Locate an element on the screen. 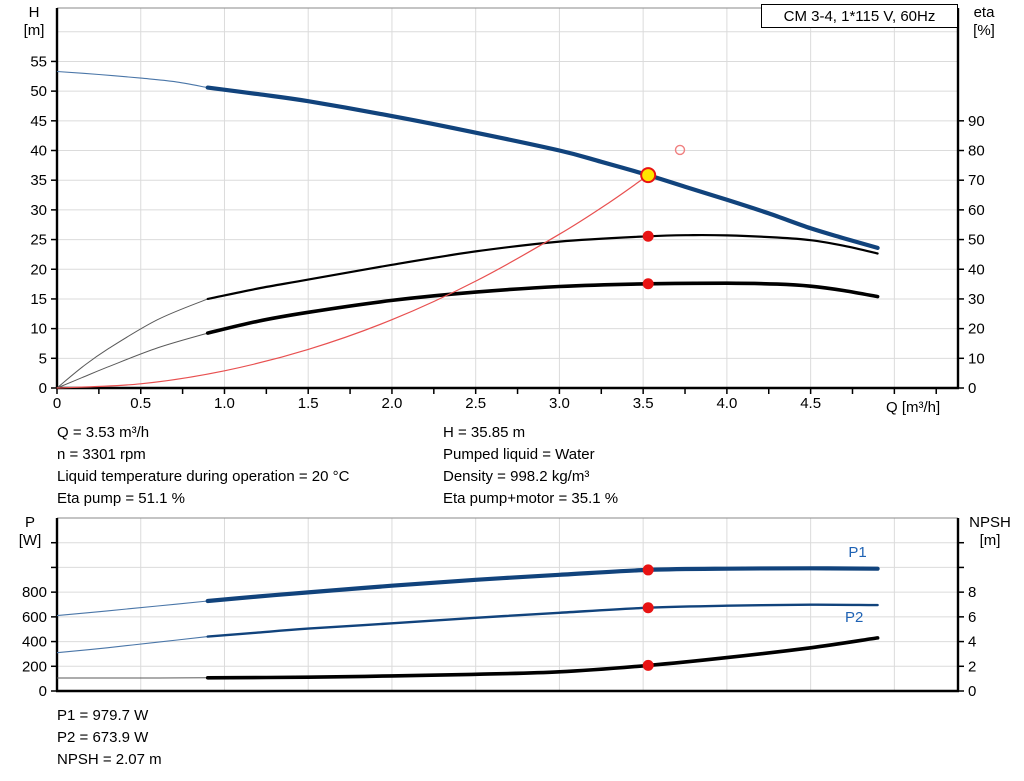  x-tick-label: 2.5 is located at coordinates (475, 403).